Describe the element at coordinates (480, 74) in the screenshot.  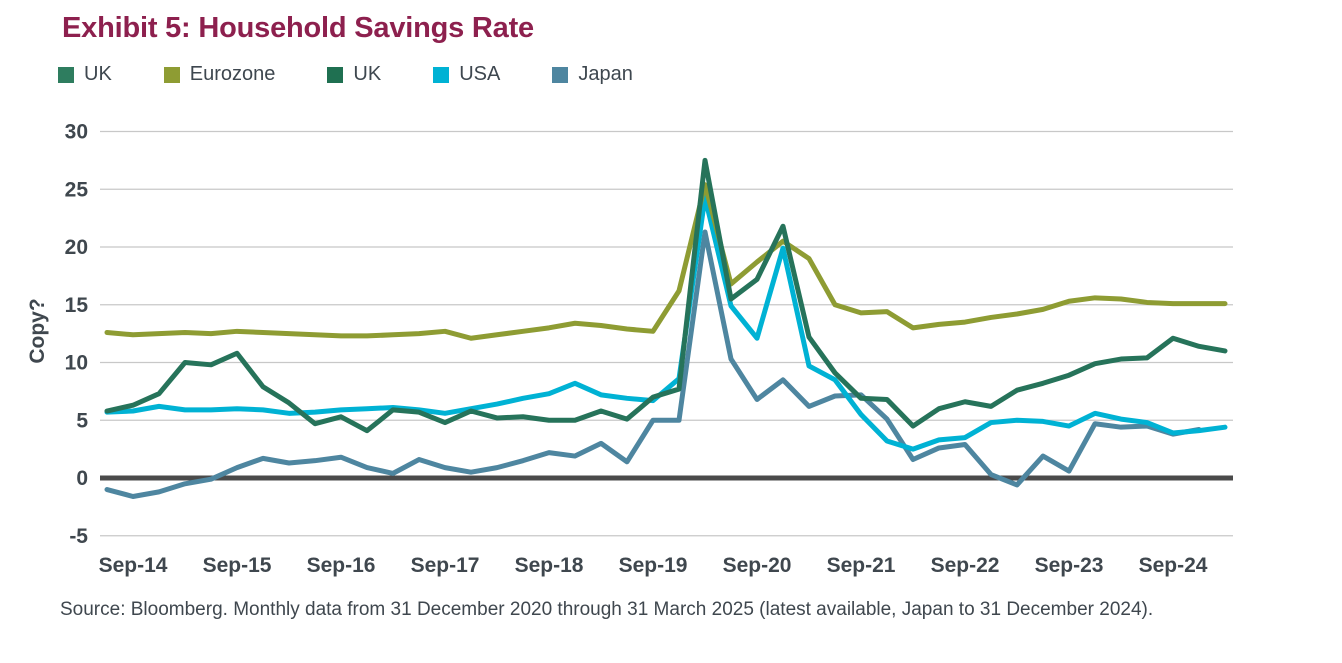
I see `legend-label: USA` at that location.